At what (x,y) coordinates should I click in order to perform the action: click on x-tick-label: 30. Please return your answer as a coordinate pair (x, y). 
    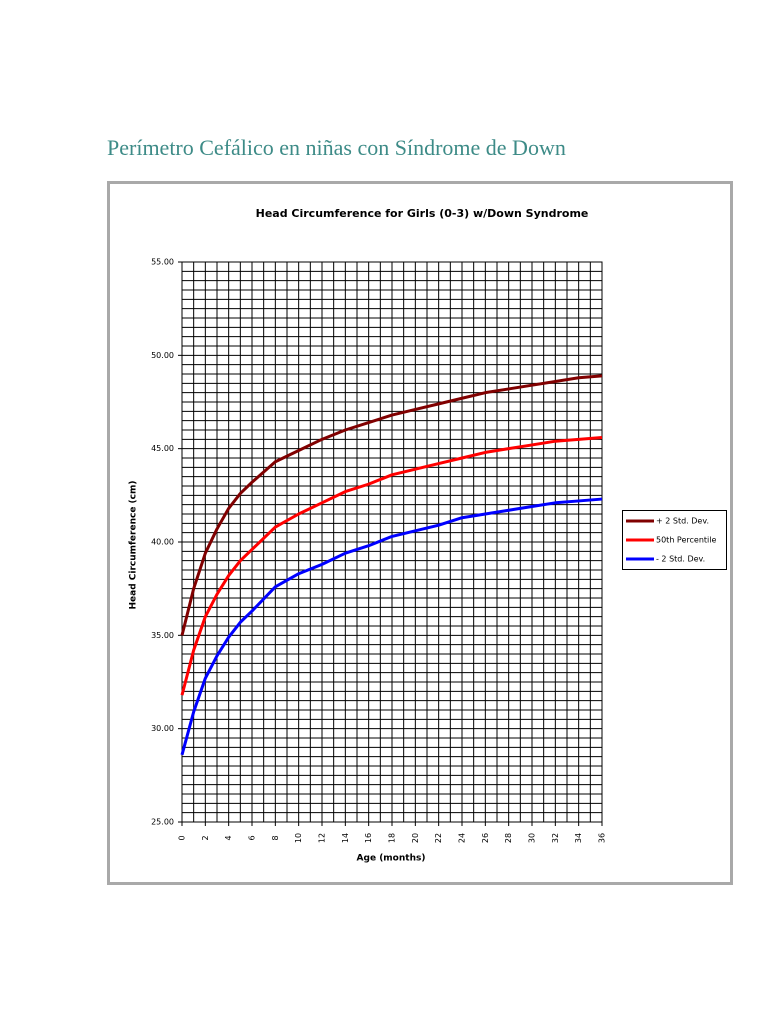
    Looking at the image, I should click on (532, 838).